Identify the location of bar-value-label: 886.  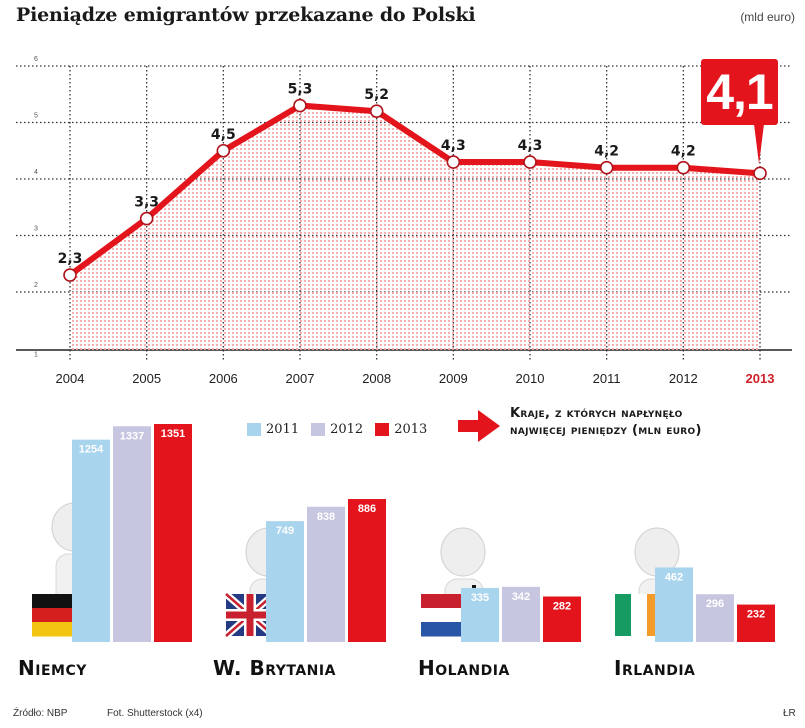
(367, 509).